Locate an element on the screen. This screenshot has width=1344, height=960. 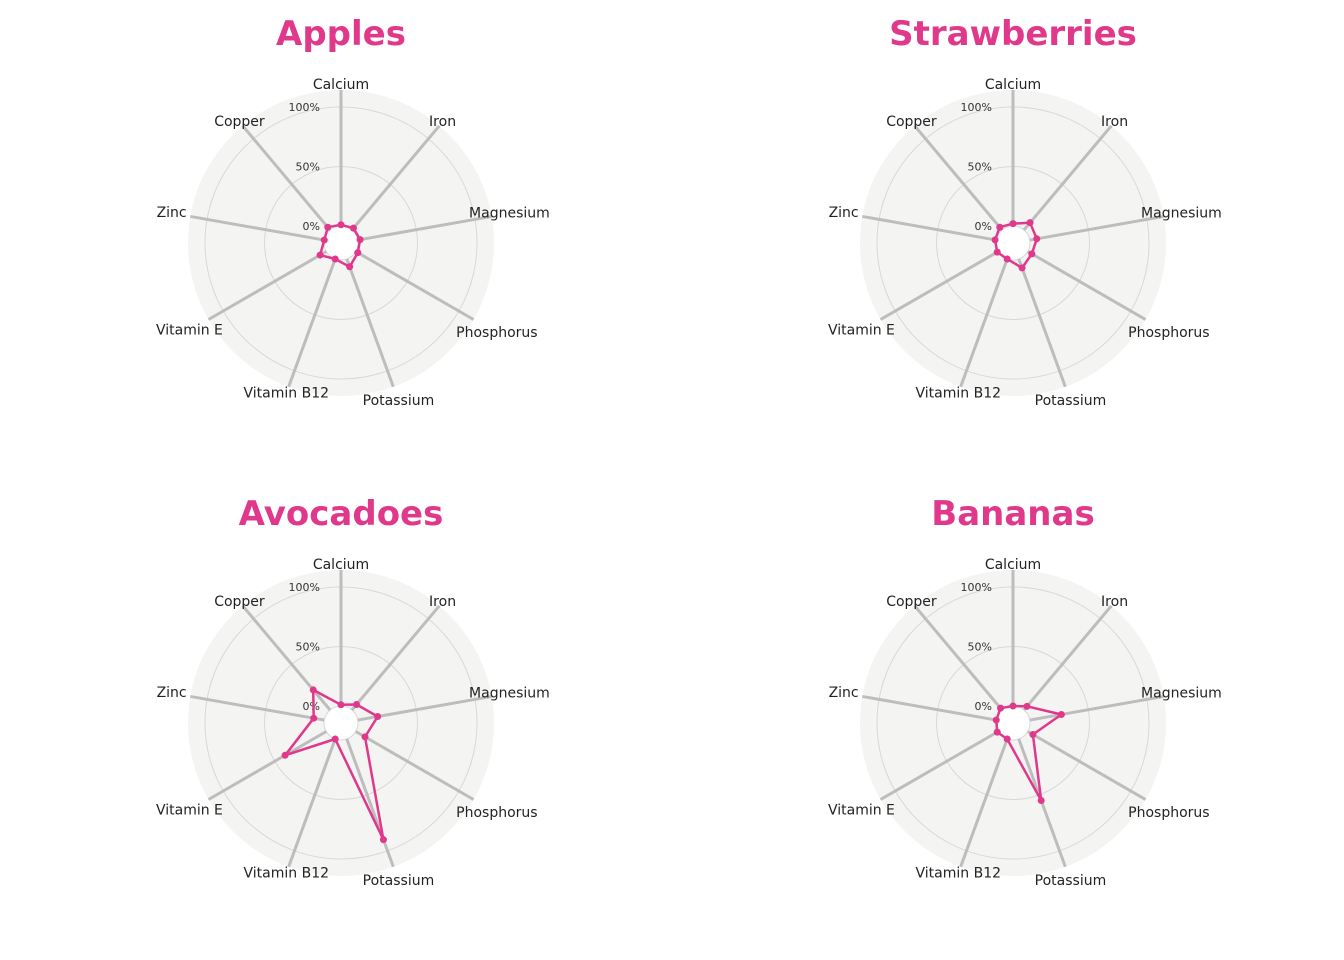
grid-ring is located at coordinates (341, 723).